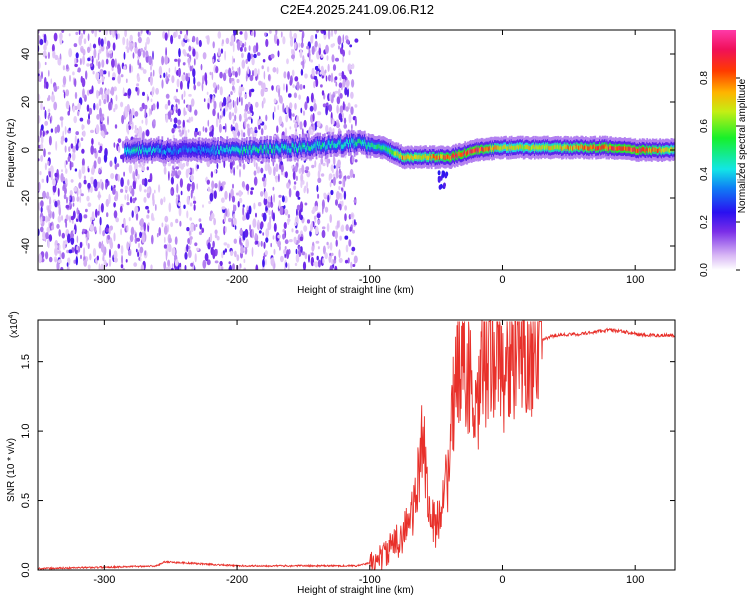 The image size is (750, 600). Describe the element at coordinates (355, 290) in the screenshot. I see `spectrogram-x-axis-label: Height of straight line (km)` at that location.